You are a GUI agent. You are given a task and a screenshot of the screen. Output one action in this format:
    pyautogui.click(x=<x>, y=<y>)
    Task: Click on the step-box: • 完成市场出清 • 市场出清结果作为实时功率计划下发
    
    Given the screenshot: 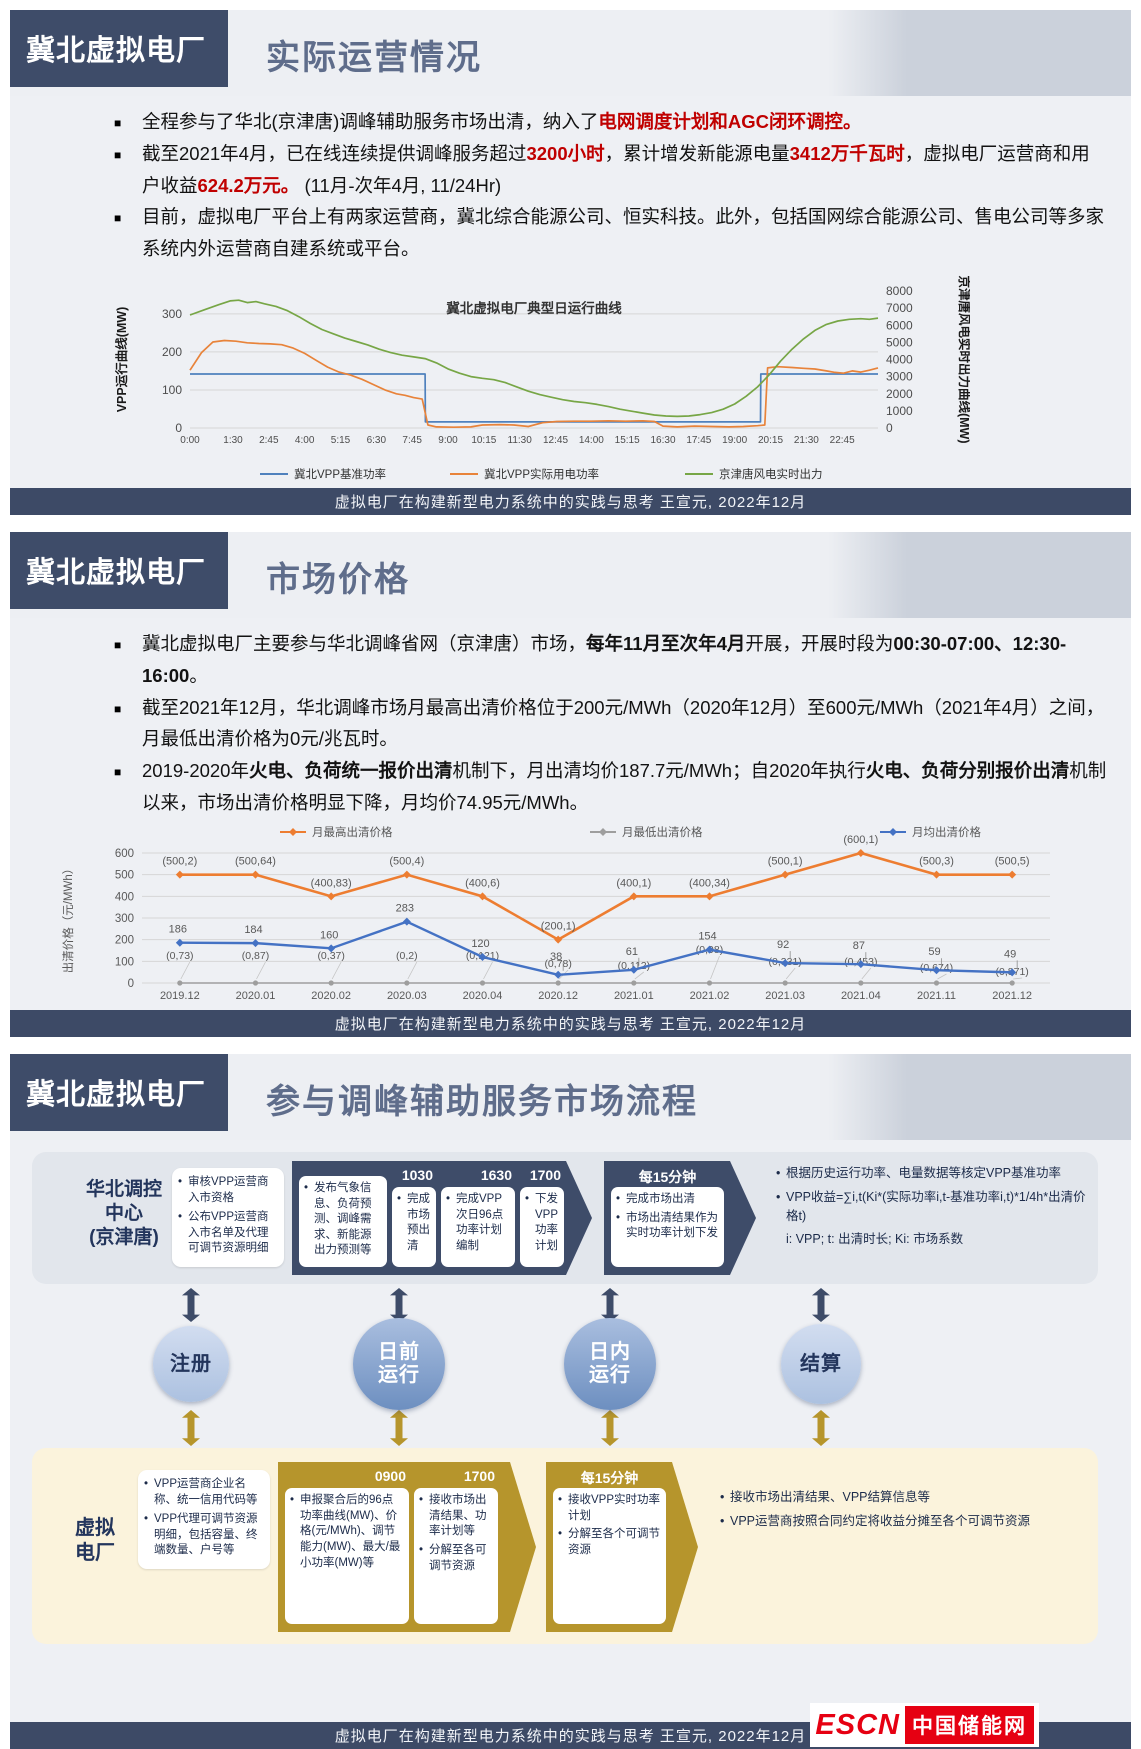 What is the action you would take?
    pyautogui.click(x=667, y=1227)
    